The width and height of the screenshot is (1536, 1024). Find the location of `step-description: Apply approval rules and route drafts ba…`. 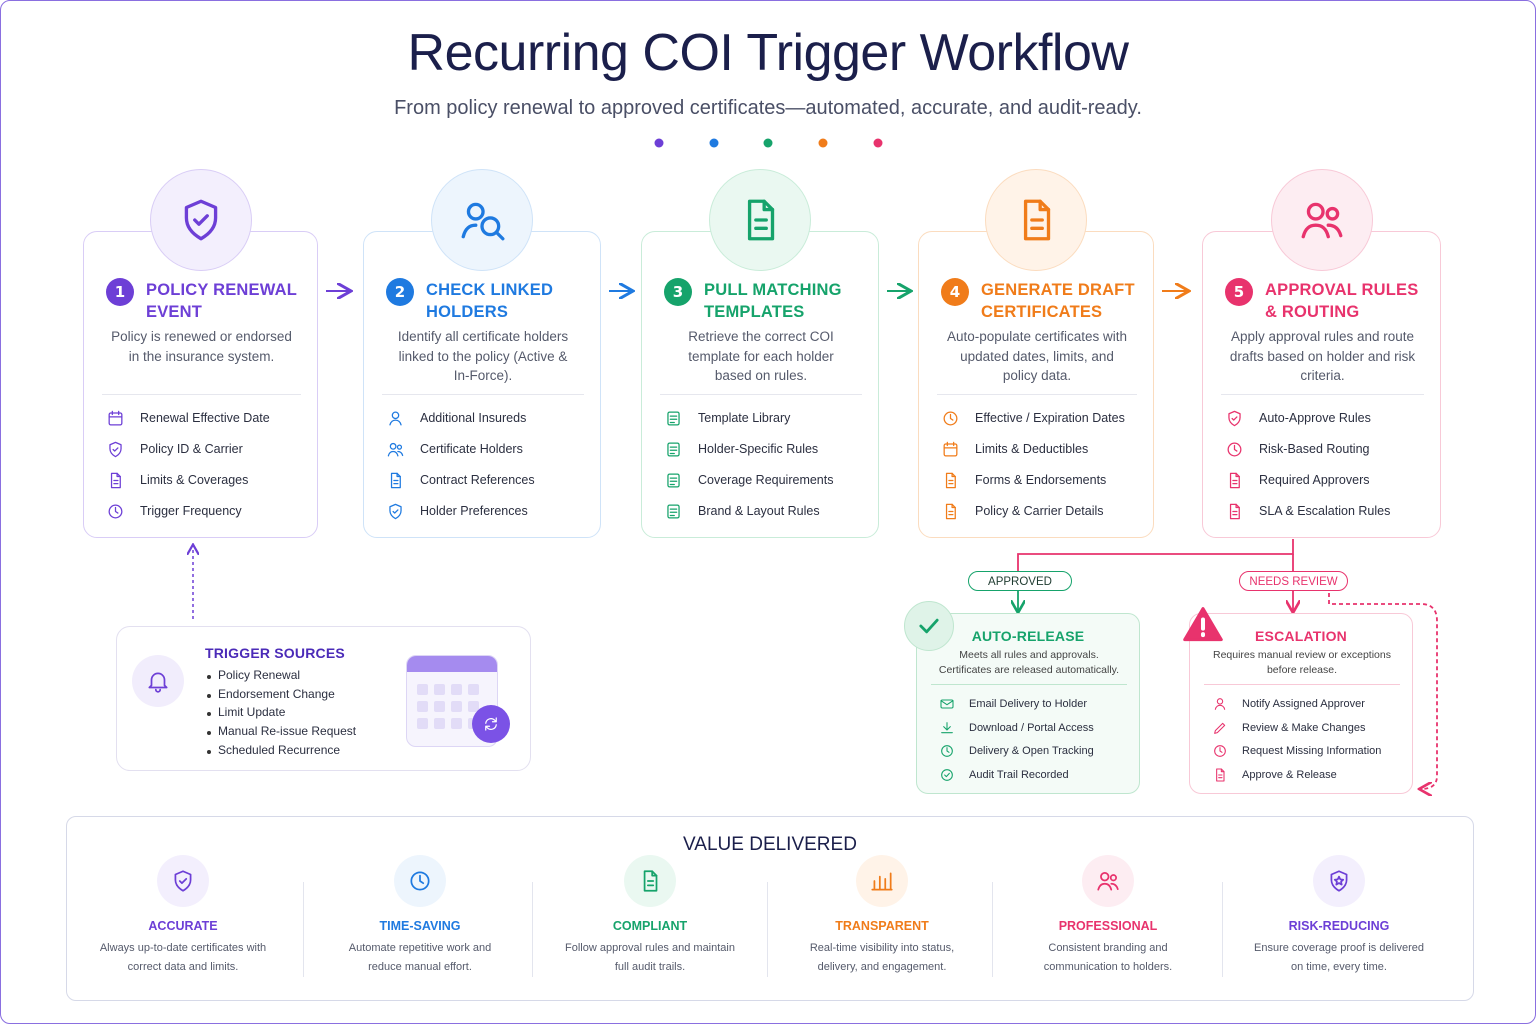

step-description: Apply approval rules and route drafts ba… is located at coordinates (1322, 356).